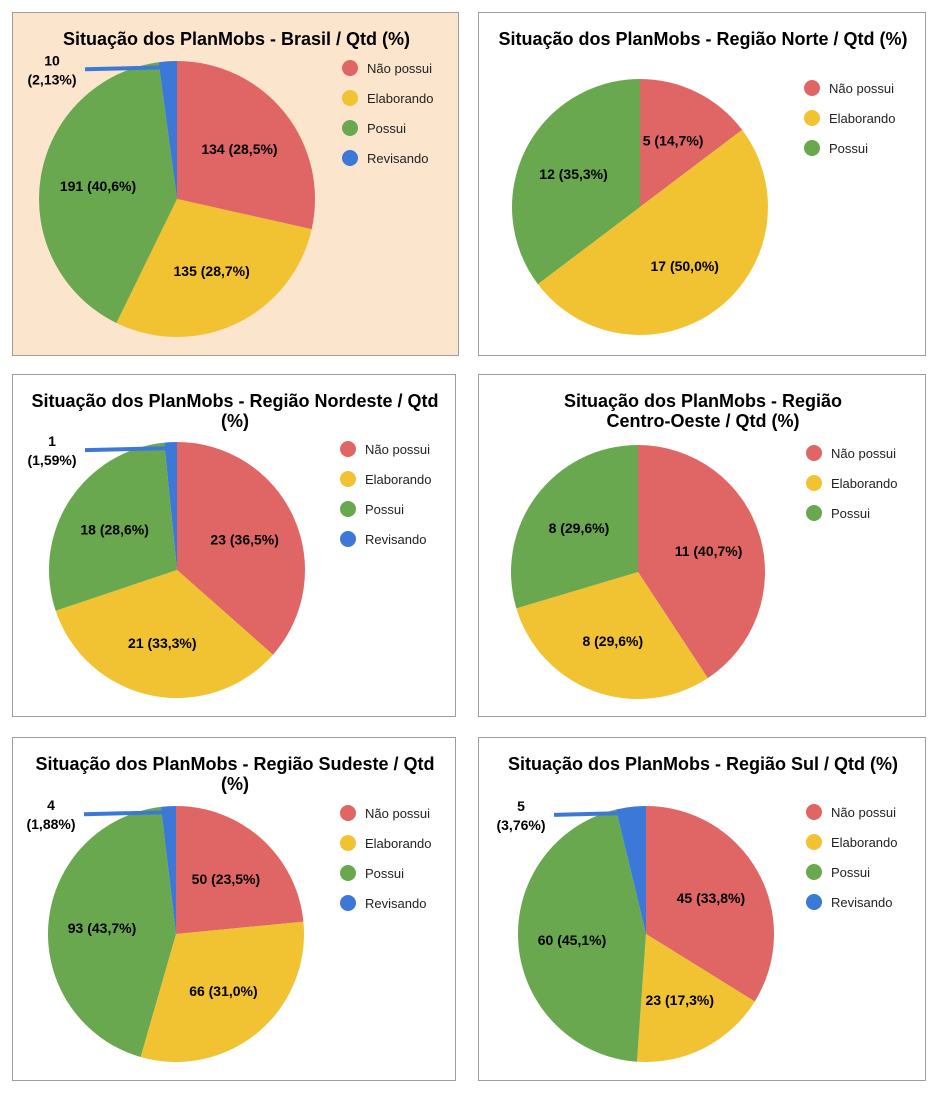 The width and height of the screenshot is (936, 1095). What do you see at coordinates (52, 60) in the screenshot?
I see `slice-label-count: 10` at bounding box center [52, 60].